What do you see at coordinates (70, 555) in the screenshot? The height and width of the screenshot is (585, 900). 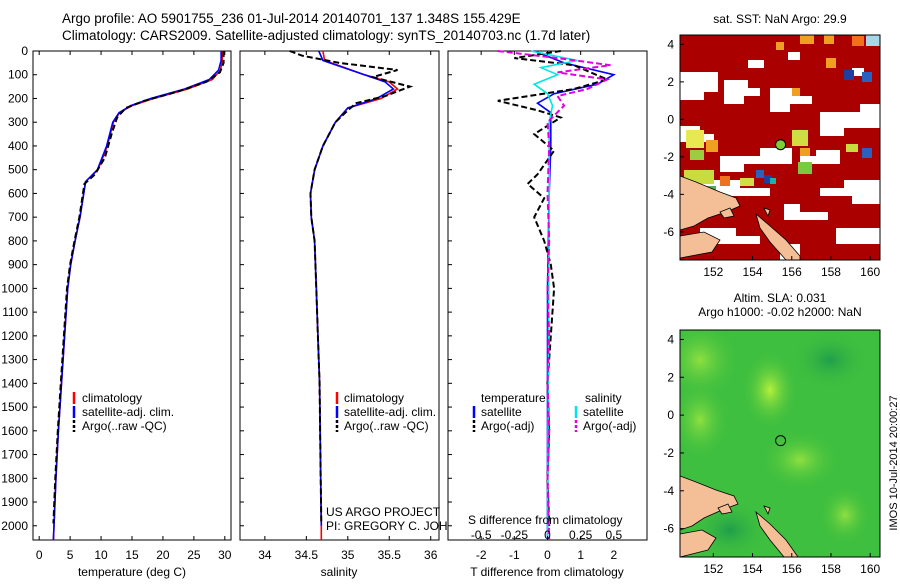 I see `x-tick-label: 5` at bounding box center [70, 555].